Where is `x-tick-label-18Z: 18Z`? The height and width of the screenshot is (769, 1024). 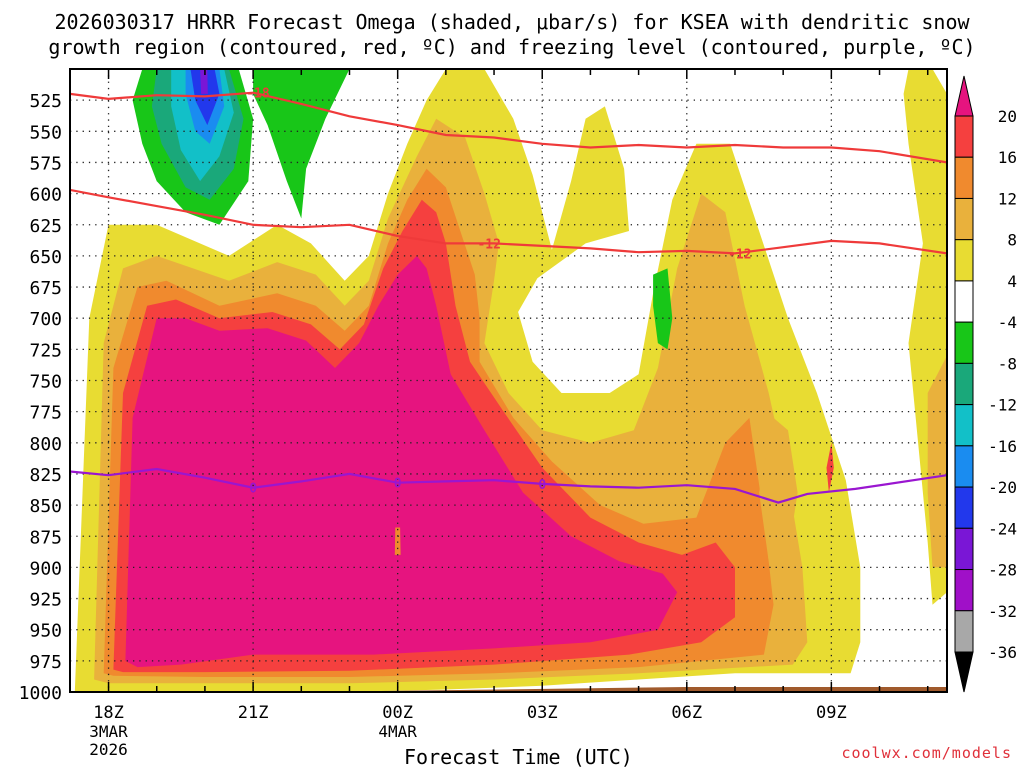
x-tick-label-18Z: 18Z is located at coordinates (108, 713).